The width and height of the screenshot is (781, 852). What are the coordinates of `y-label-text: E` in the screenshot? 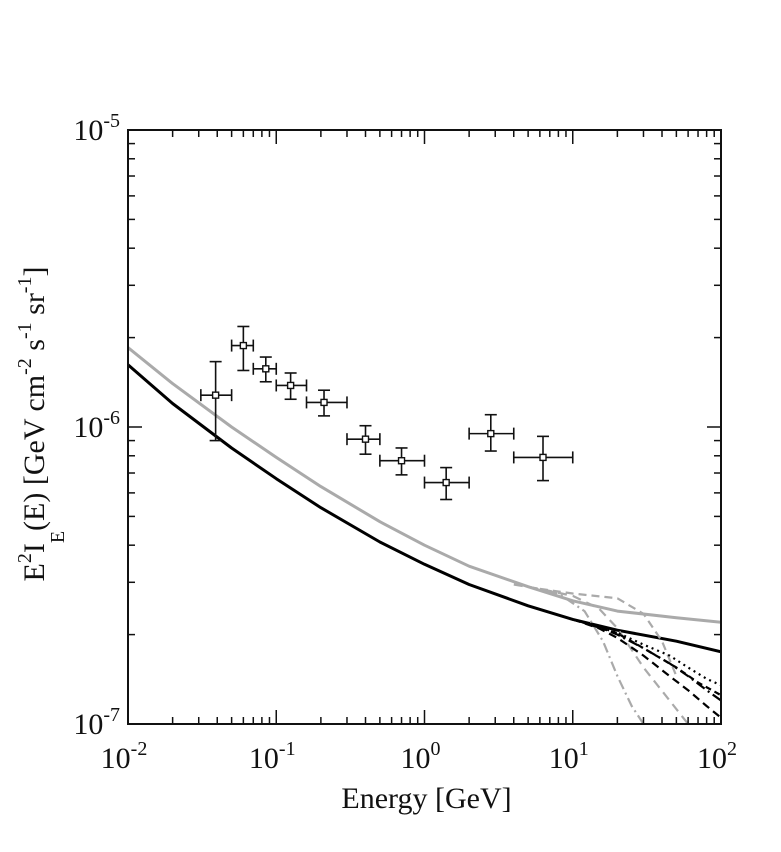 It's located at (34, 572).